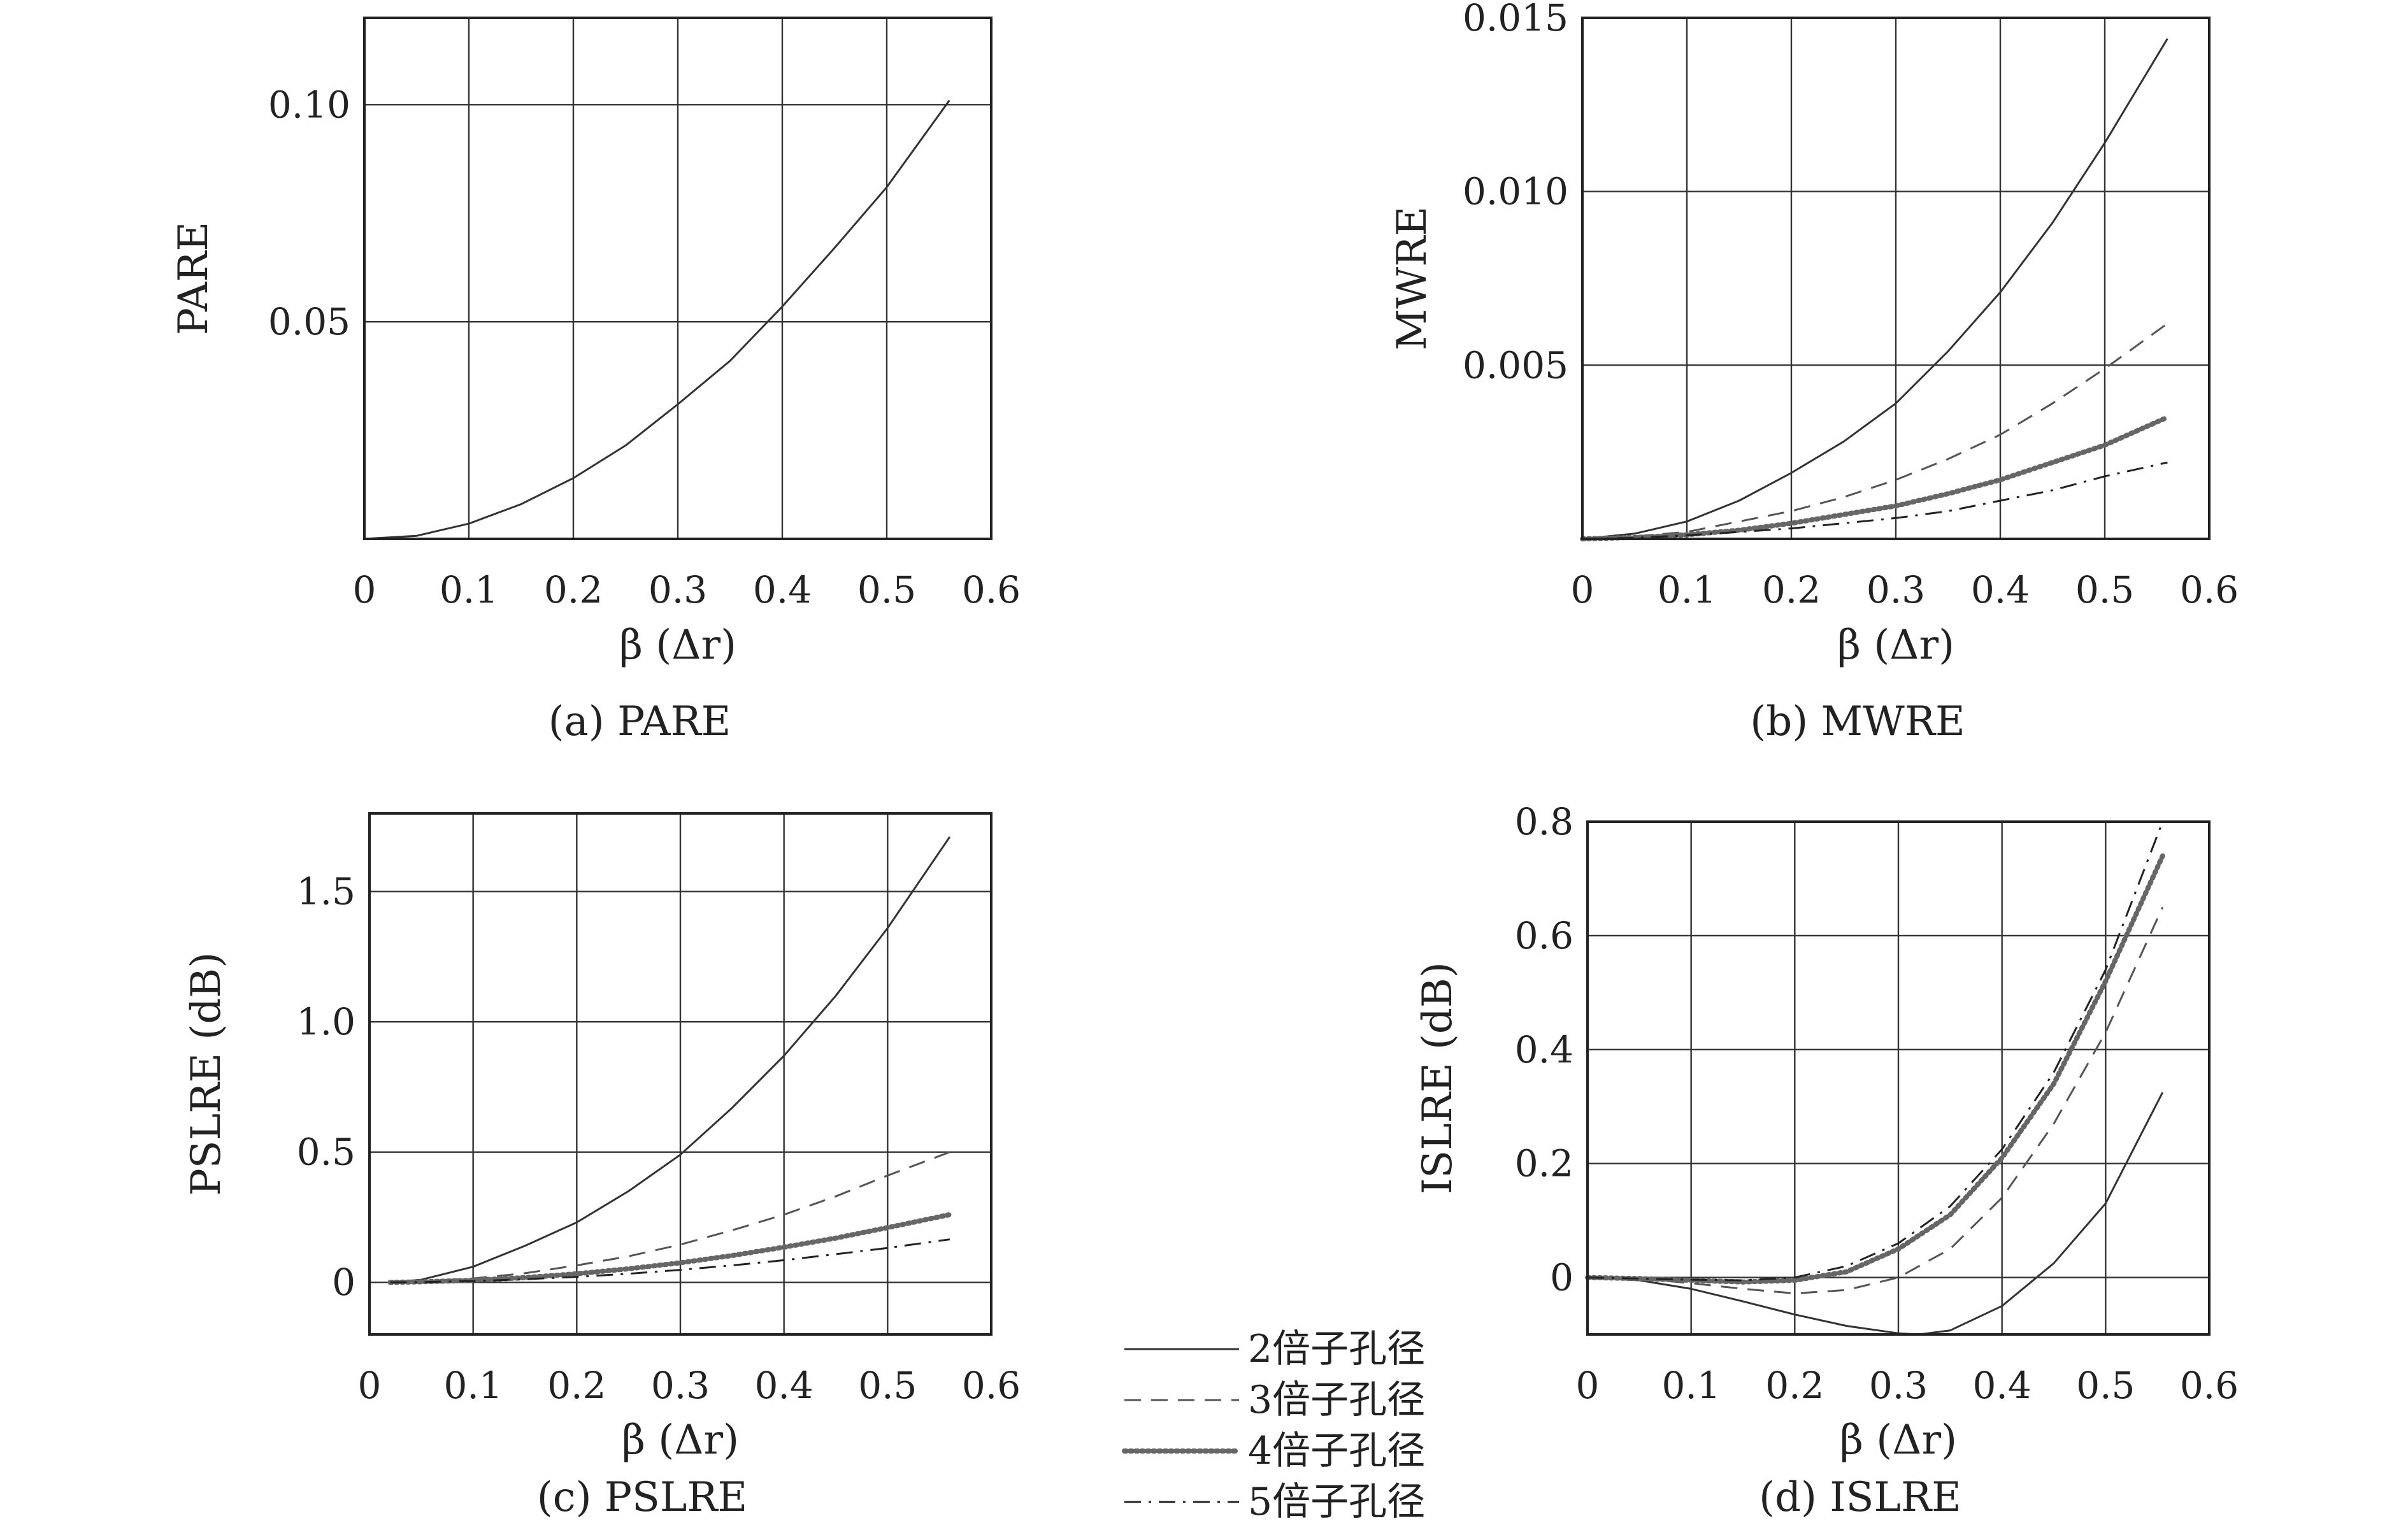 Image resolution: width=2408 pixels, height=1530 pixels. What do you see at coordinates (1544, 821) in the screenshot?
I see `y-tick-label: 0.8` at bounding box center [1544, 821].